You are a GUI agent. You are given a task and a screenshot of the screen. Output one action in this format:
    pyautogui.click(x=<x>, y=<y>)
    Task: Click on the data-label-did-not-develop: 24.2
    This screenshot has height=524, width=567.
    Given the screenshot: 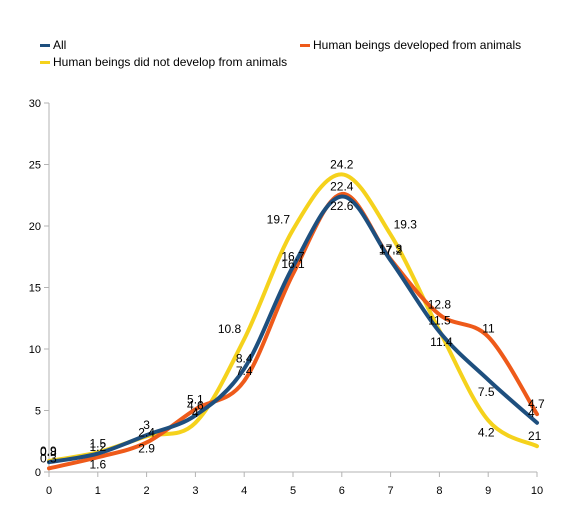 What is the action you would take?
    pyautogui.click(x=342, y=164)
    